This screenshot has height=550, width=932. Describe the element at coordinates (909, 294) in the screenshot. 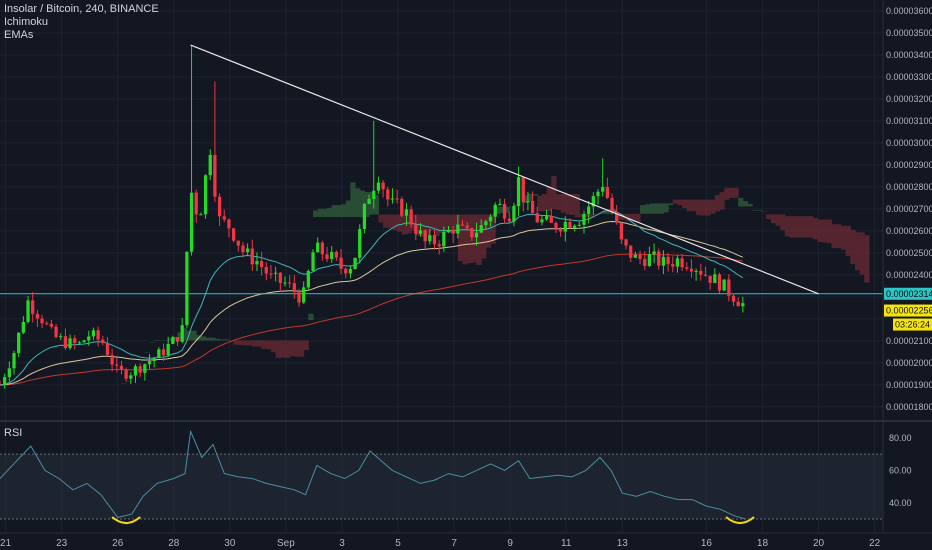

I see `support-price-label: 0.00002314` at that location.